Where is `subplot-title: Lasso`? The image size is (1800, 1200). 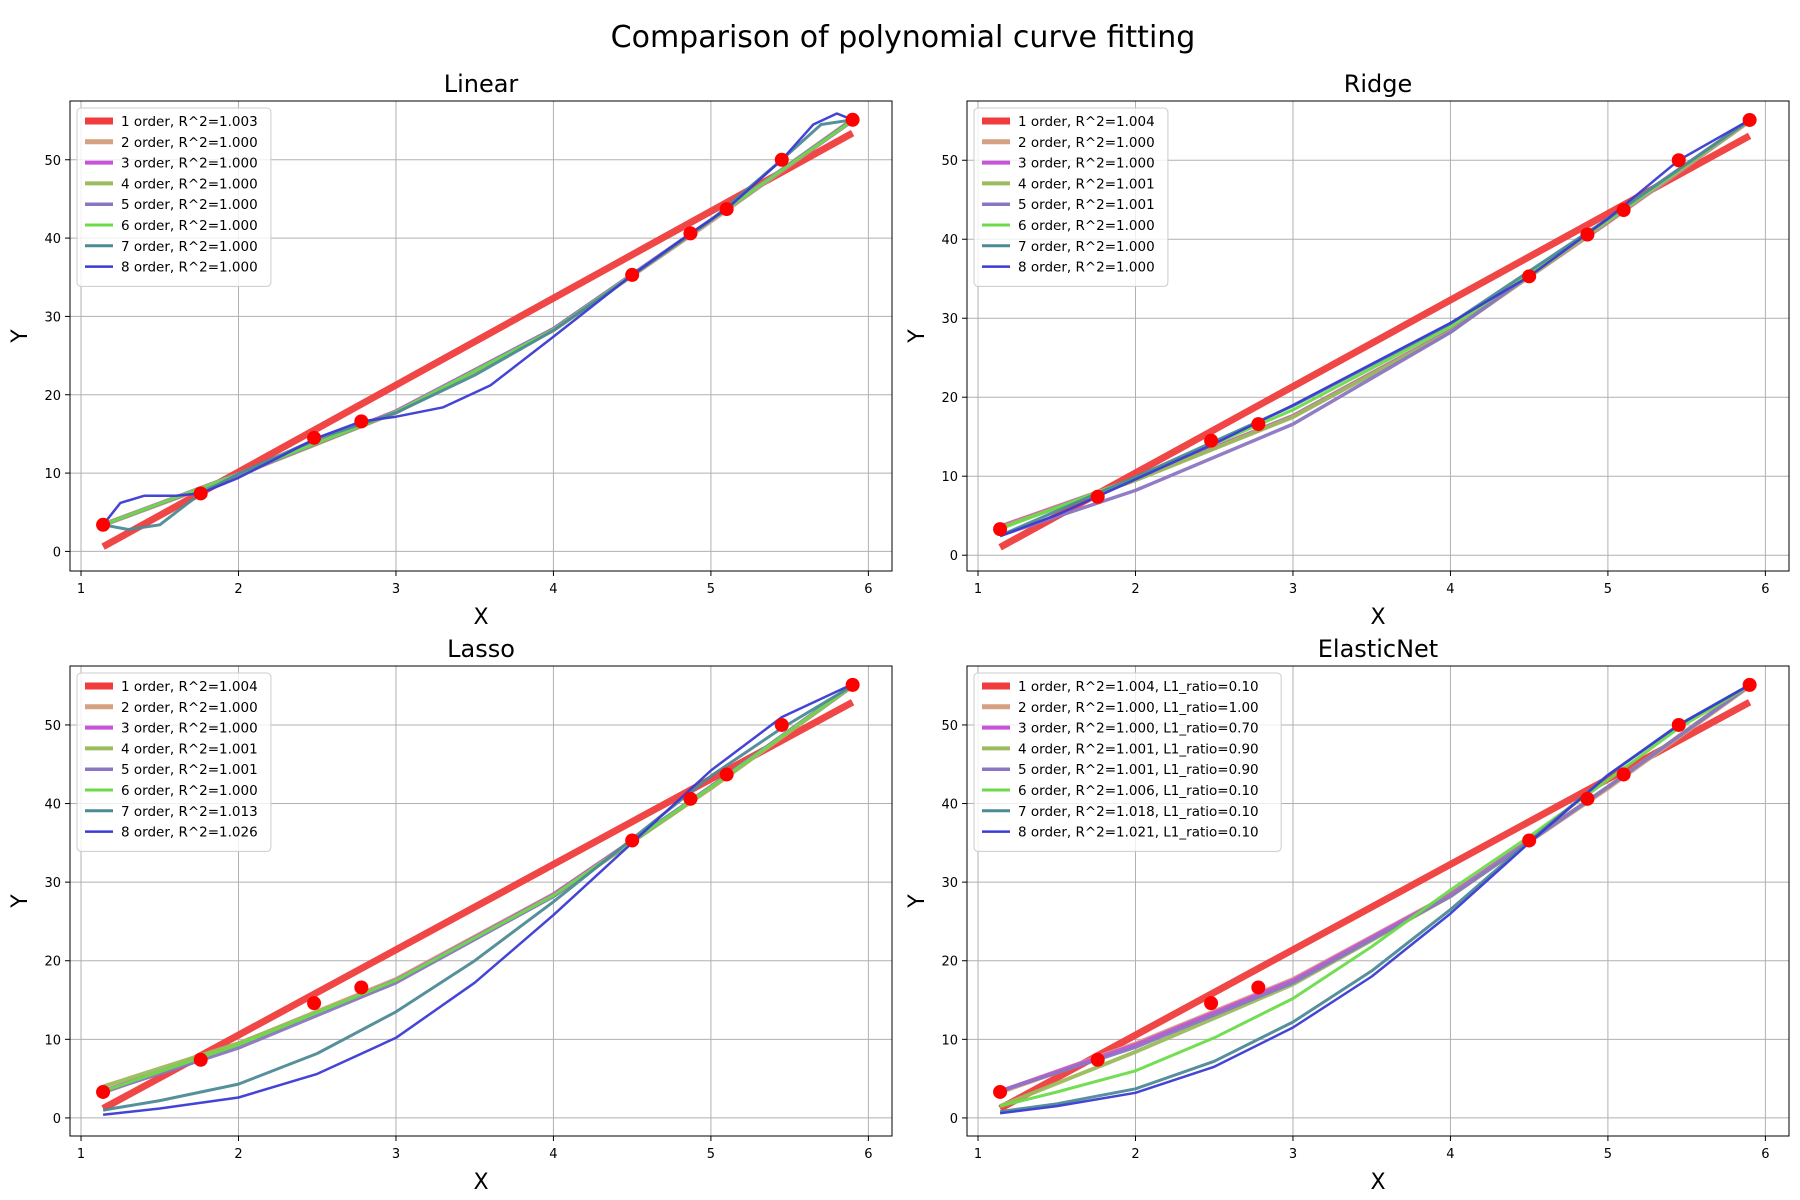
subplot-title: Lasso is located at coordinates (481, 649).